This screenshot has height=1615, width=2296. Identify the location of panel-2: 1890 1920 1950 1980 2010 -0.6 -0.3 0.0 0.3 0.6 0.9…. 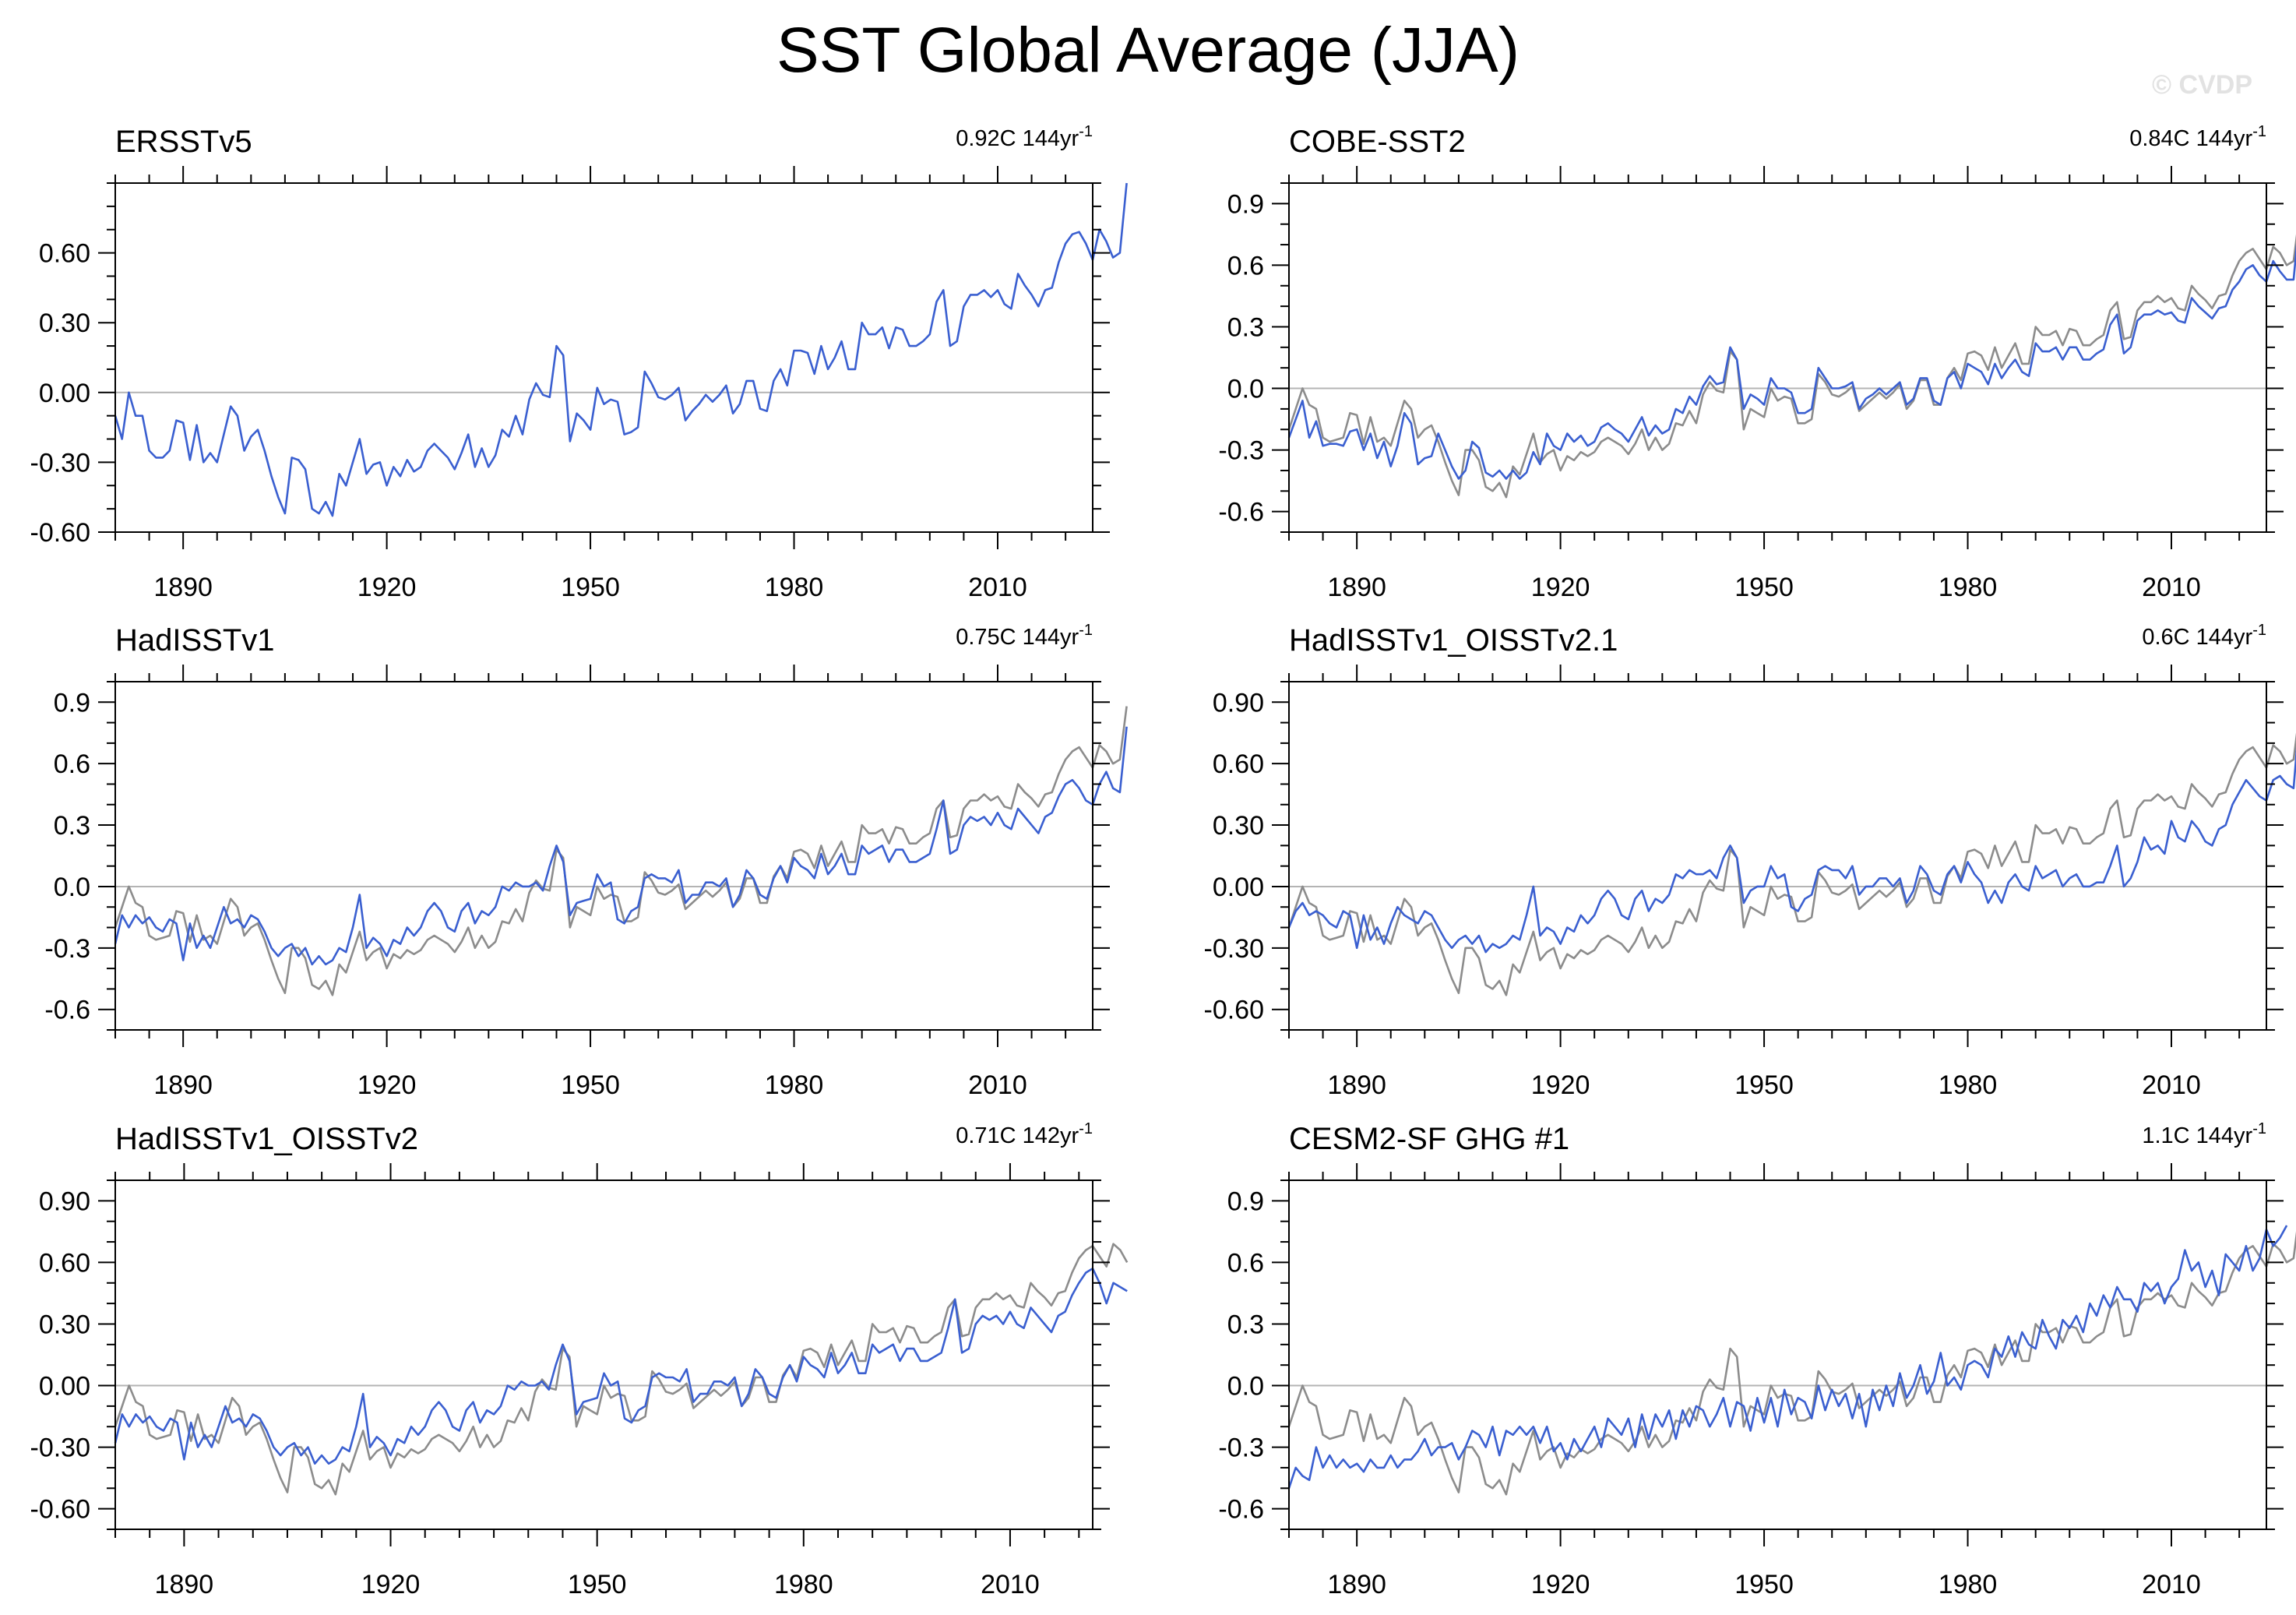
(1757, 362).